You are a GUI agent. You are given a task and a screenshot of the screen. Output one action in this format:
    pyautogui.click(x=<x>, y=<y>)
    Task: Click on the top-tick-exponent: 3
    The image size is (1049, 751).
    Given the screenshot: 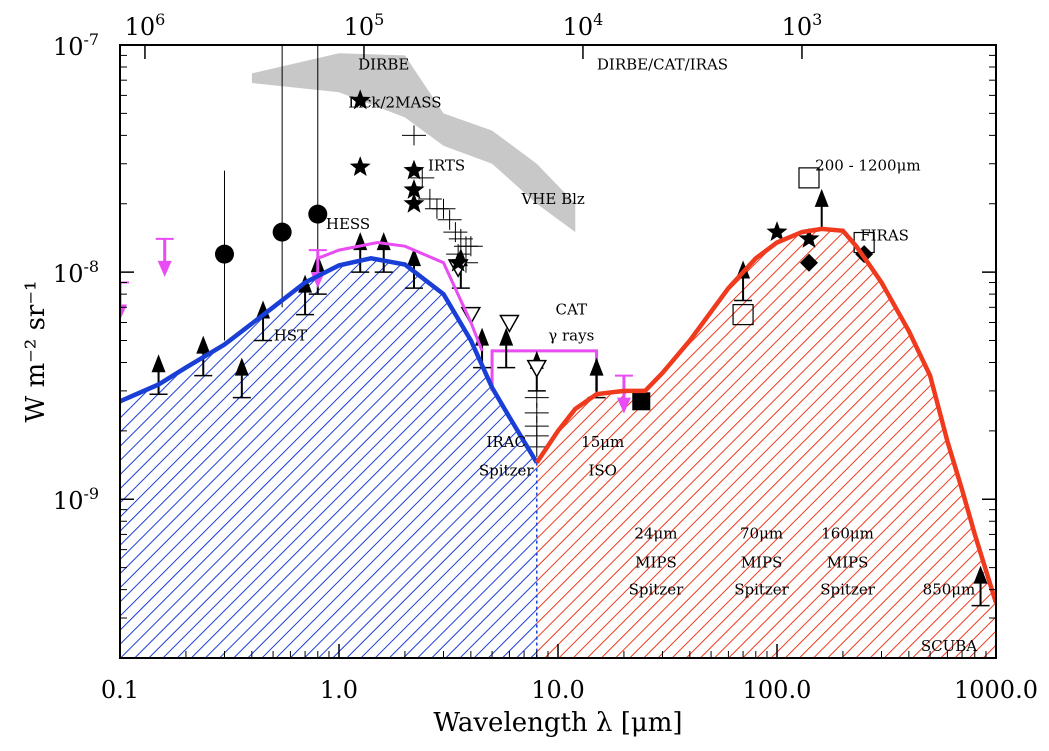 What is the action you would take?
    pyautogui.click(x=817, y=19)
    